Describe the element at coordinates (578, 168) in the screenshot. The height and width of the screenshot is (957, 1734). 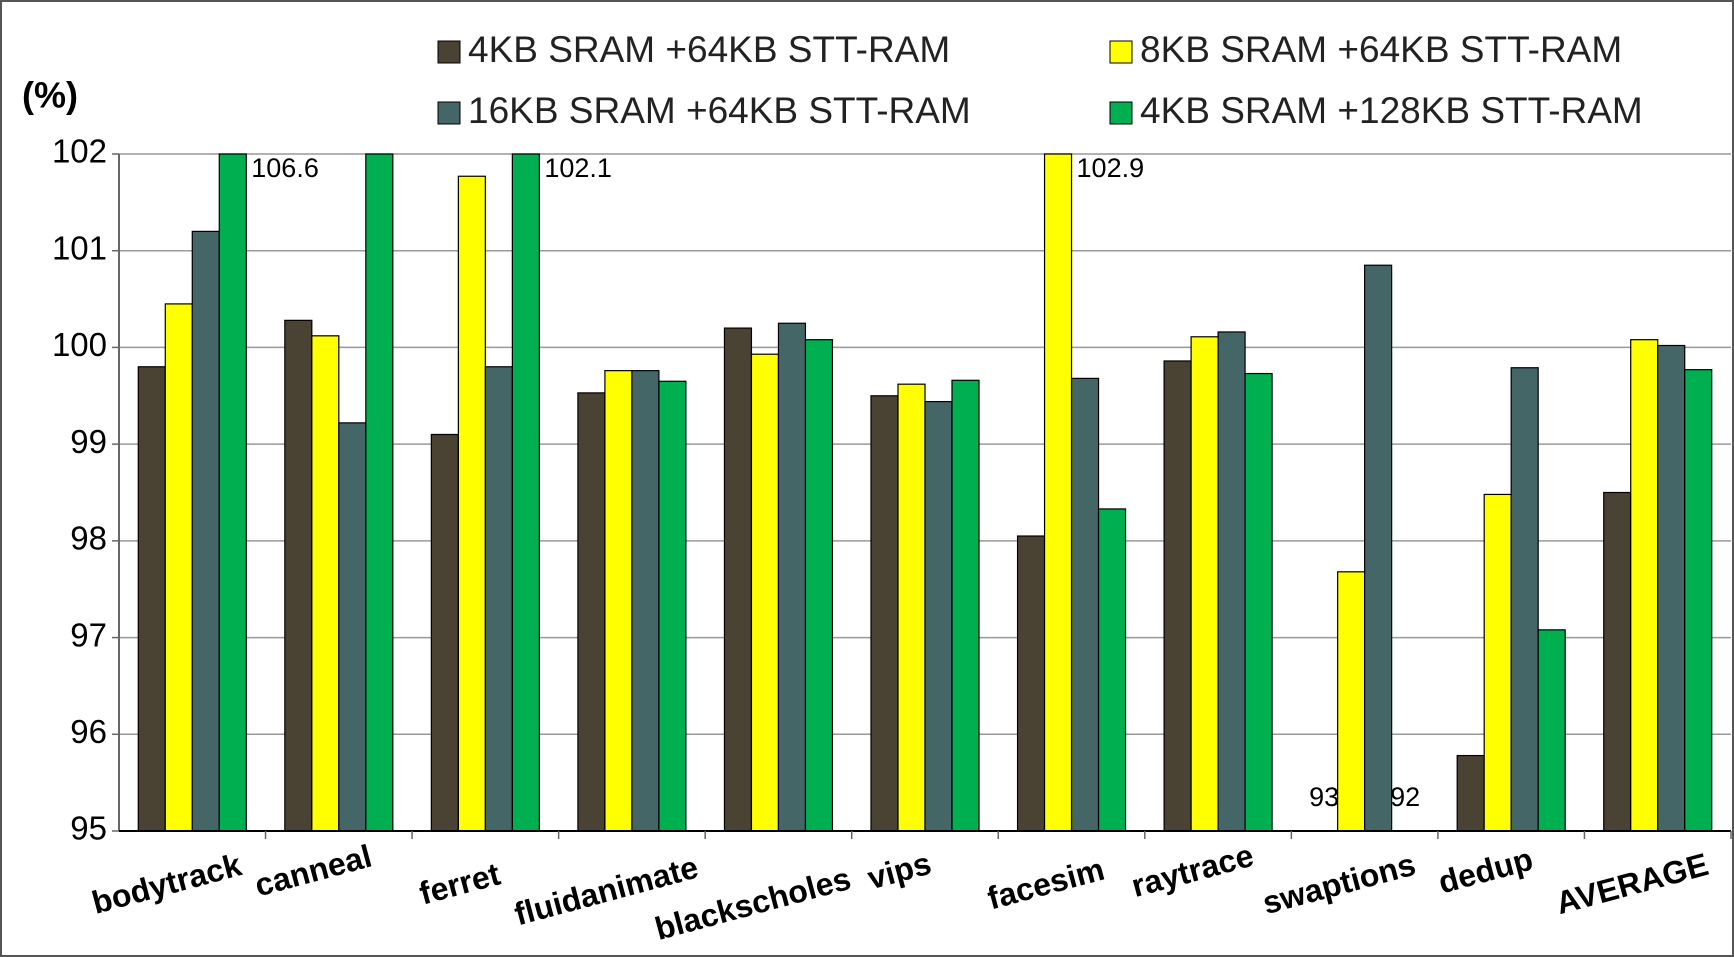
I see `value-label: 102.1` at that location.